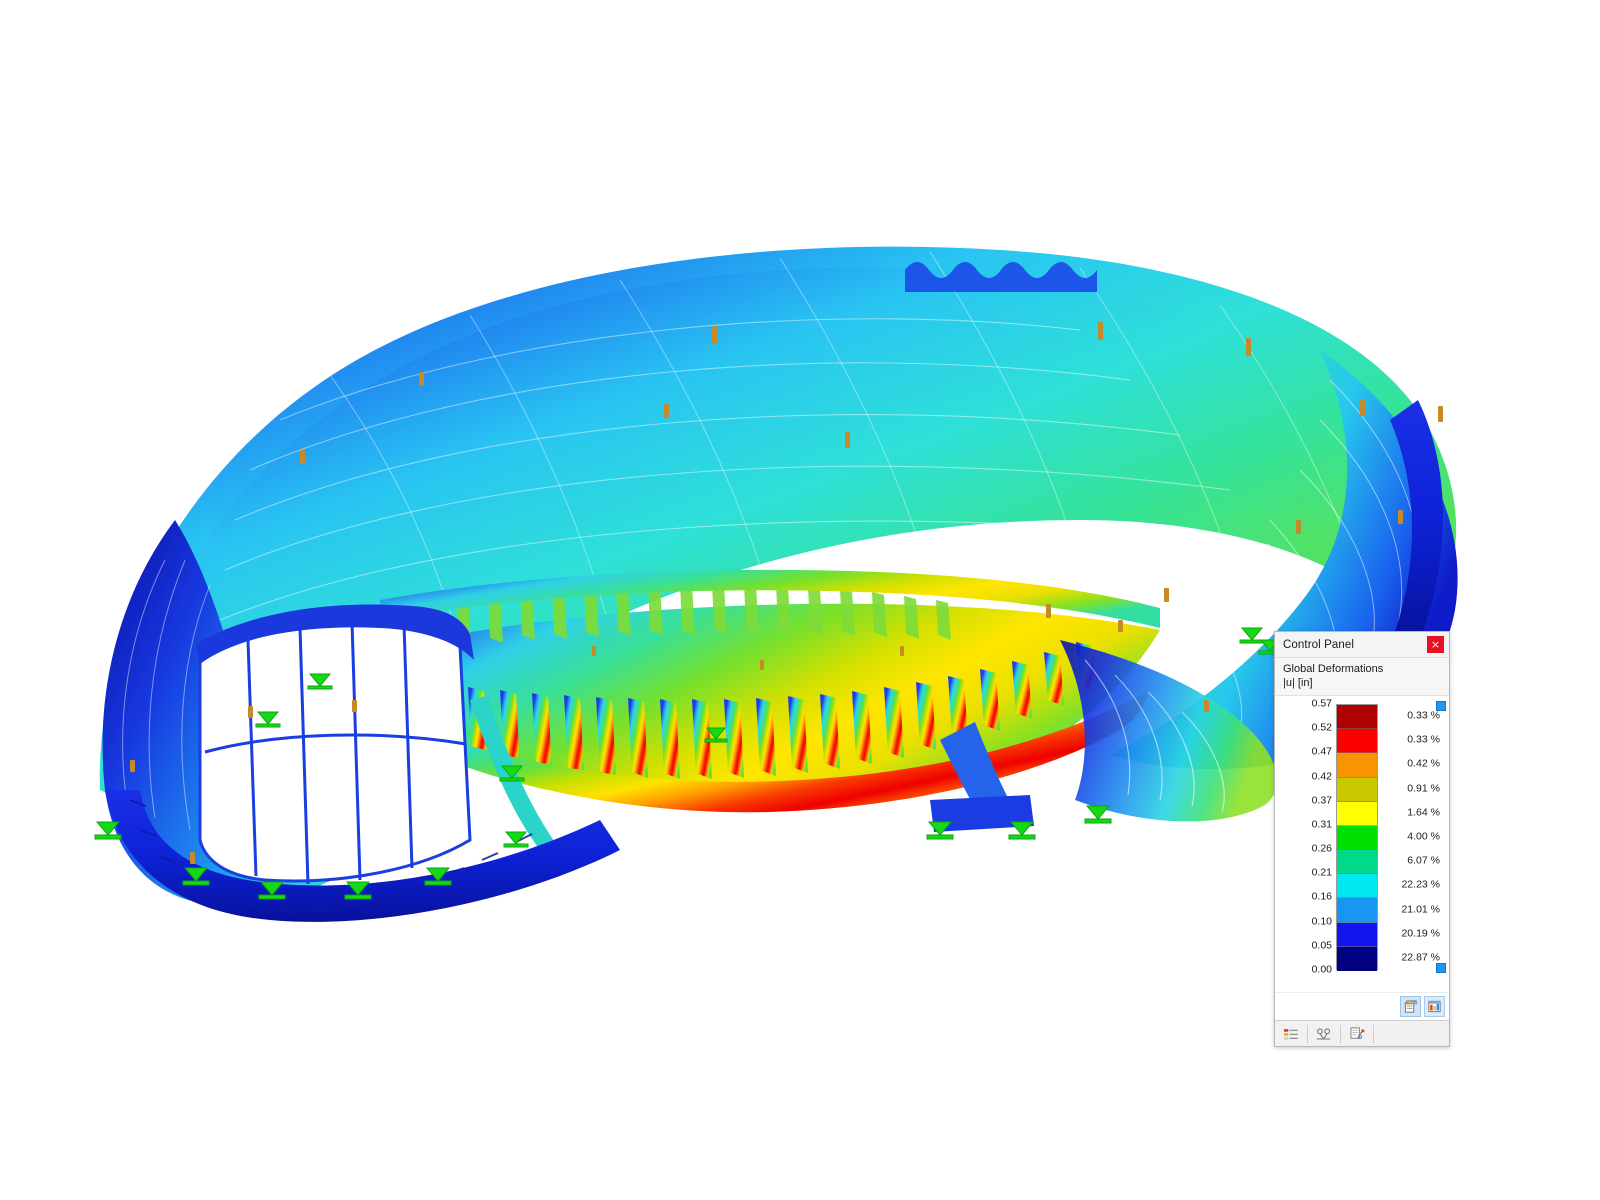 Image resolution: width=1600 pixels, height=1200 pixels. What do you see at coordinates (1423, 836) in the screenshot?
I see `legend-percent-value: 4.00 %` at bounding box center [1423, 836].